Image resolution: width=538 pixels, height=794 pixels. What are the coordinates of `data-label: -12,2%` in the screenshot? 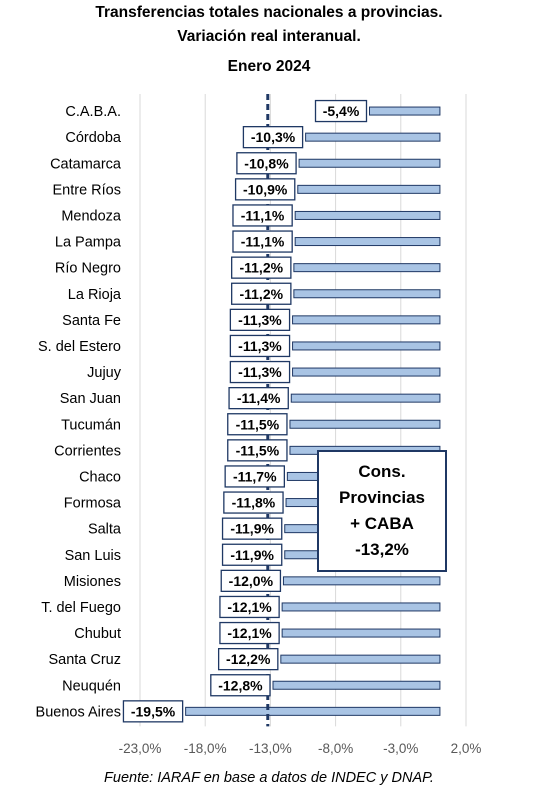 It's located at (248, 659).